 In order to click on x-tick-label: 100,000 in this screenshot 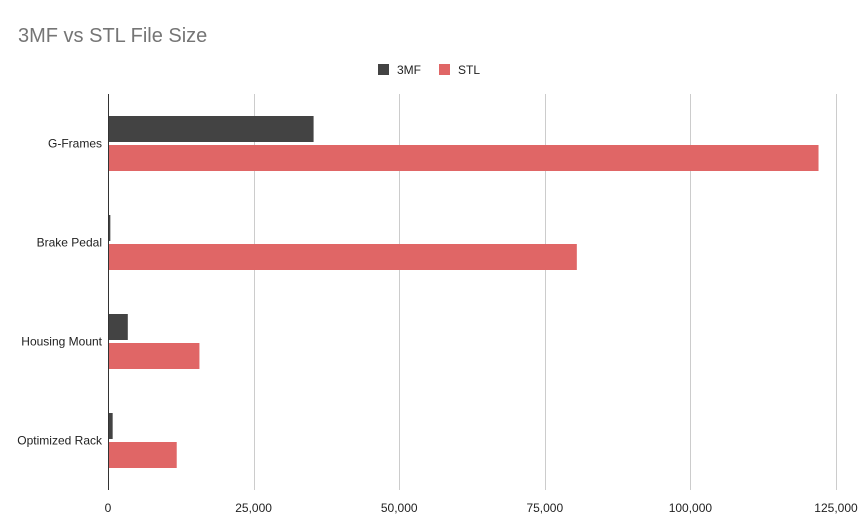, I will do `click(691, 508)`.